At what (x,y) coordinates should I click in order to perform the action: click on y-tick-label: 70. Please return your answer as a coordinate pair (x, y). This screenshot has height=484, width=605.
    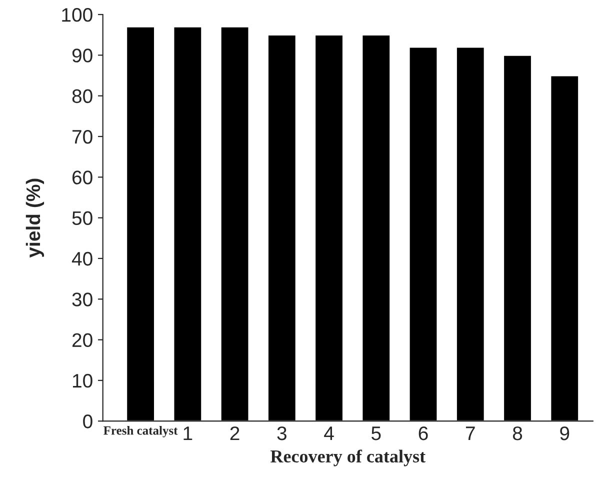
    Looking at the image, I should click on (82, 137).